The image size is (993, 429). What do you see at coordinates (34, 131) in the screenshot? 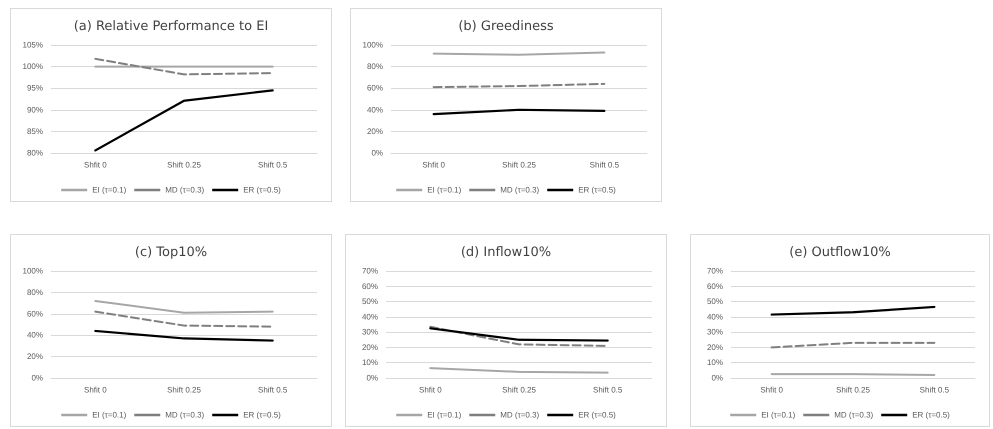
I see `y-tick-label: 85%` at bounding box center [34, 131].